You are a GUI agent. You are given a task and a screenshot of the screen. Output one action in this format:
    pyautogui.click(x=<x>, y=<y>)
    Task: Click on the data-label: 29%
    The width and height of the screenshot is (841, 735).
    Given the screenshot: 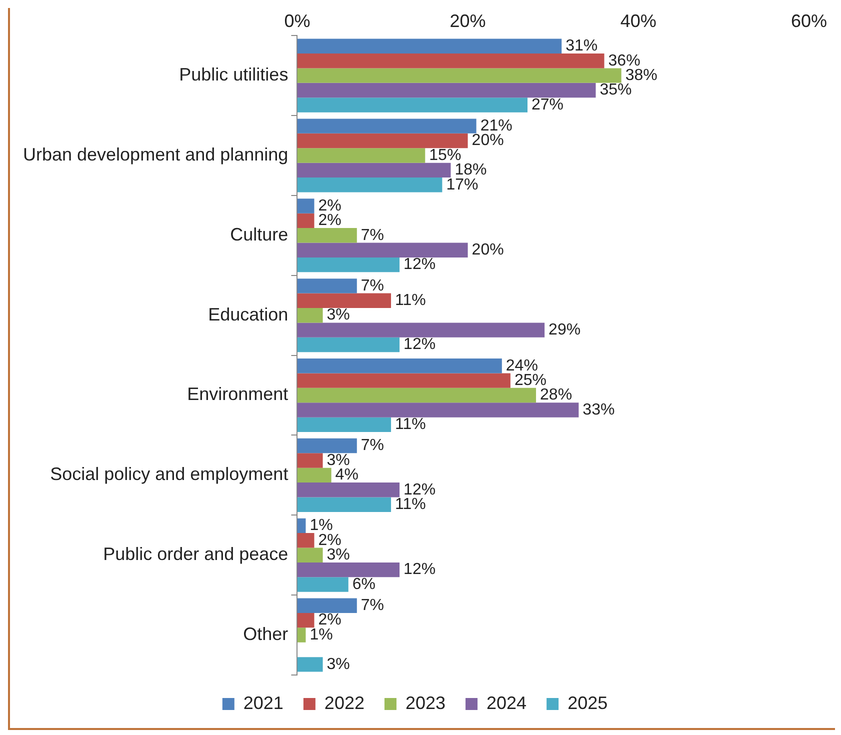 What is the action you would take?
    pyautogui.click(x=564, y=329)
    